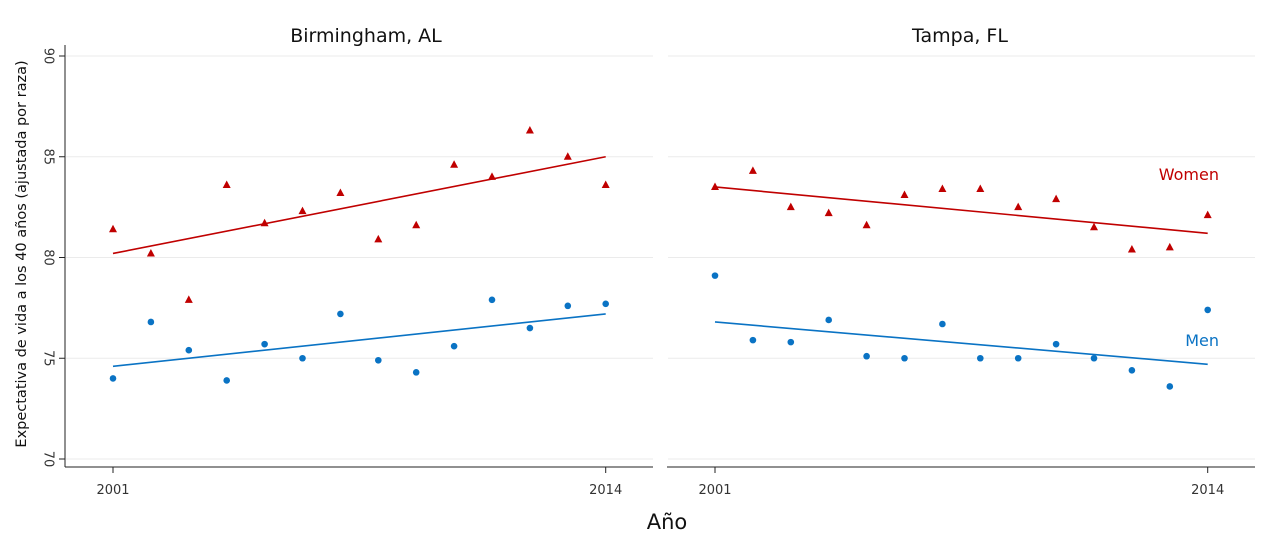 The width and height of the screenshot is (1280, 538). I want to click on men-label: Men, so click(1202, 340).